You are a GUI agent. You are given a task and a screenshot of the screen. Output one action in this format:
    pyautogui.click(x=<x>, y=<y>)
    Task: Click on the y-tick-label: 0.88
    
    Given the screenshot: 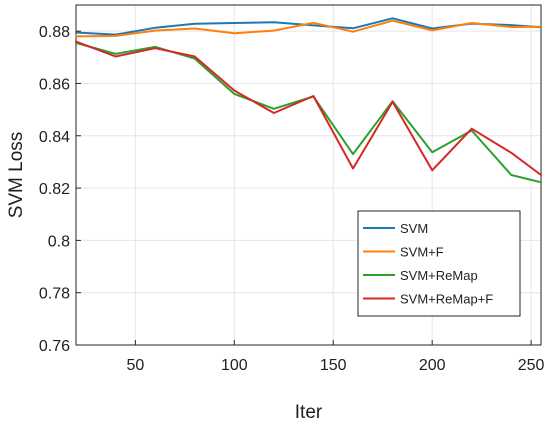 What is the action you would take?
    pyautogui.click(x=54, y=32)
    